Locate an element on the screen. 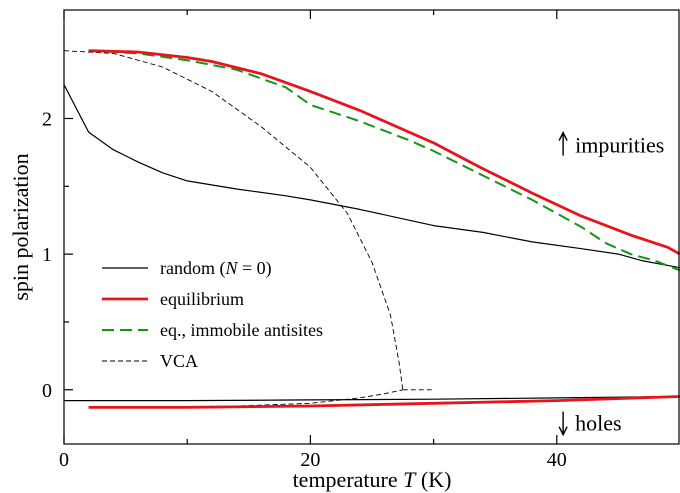 This screenshot has width=680, height=493. legend-label-vca: VCA is located at coordinates (179, 361).